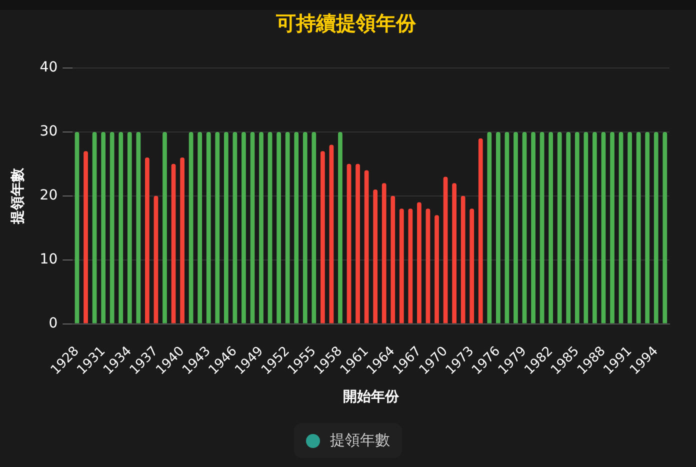 Image resolution: width=696 pixels, height=467 pixels. I want to click on y-tick-label: 10, so click(49, 259).